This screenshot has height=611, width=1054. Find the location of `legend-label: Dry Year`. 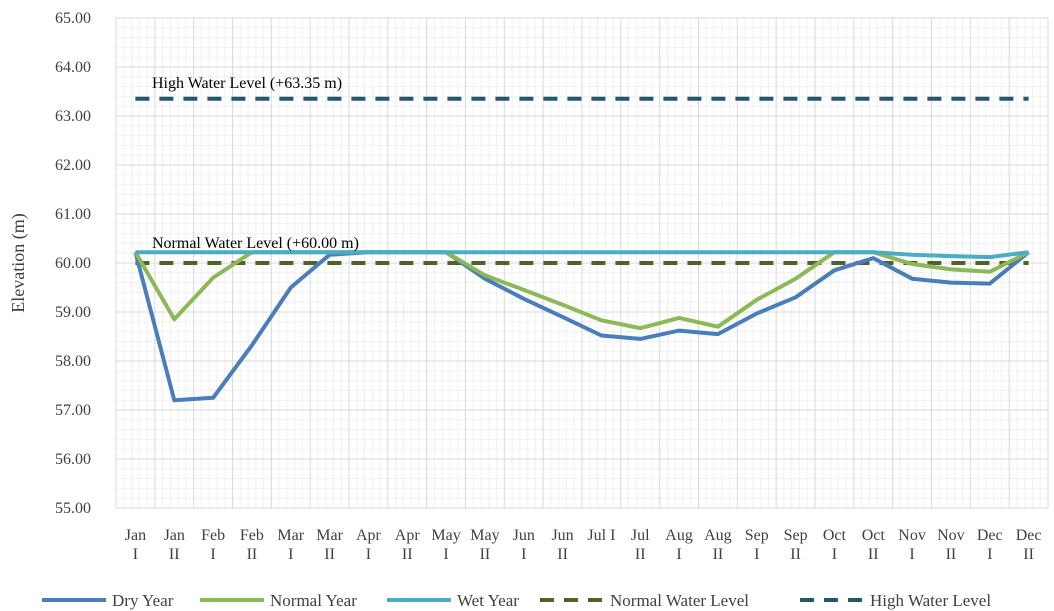

legend-label: Dry Year is located at coordinates (143, 600).